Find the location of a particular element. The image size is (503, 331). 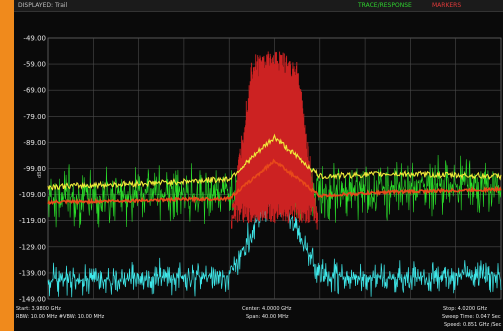

y-tick-label: -99.00 is located at coordinates (34, 169).